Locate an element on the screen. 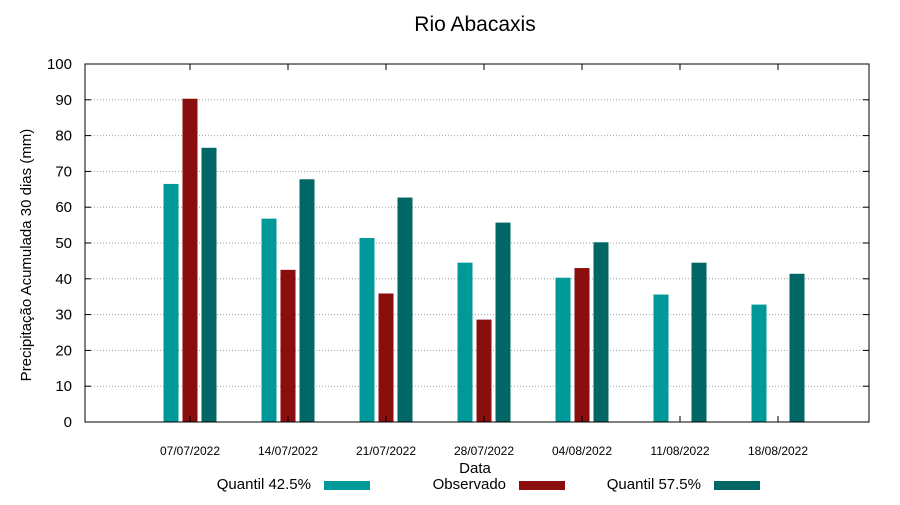 Image resolution: width=900 pixels, height=505 pixels. x-tick-label: 18/08/2022 is located at coordinates (778, 451).